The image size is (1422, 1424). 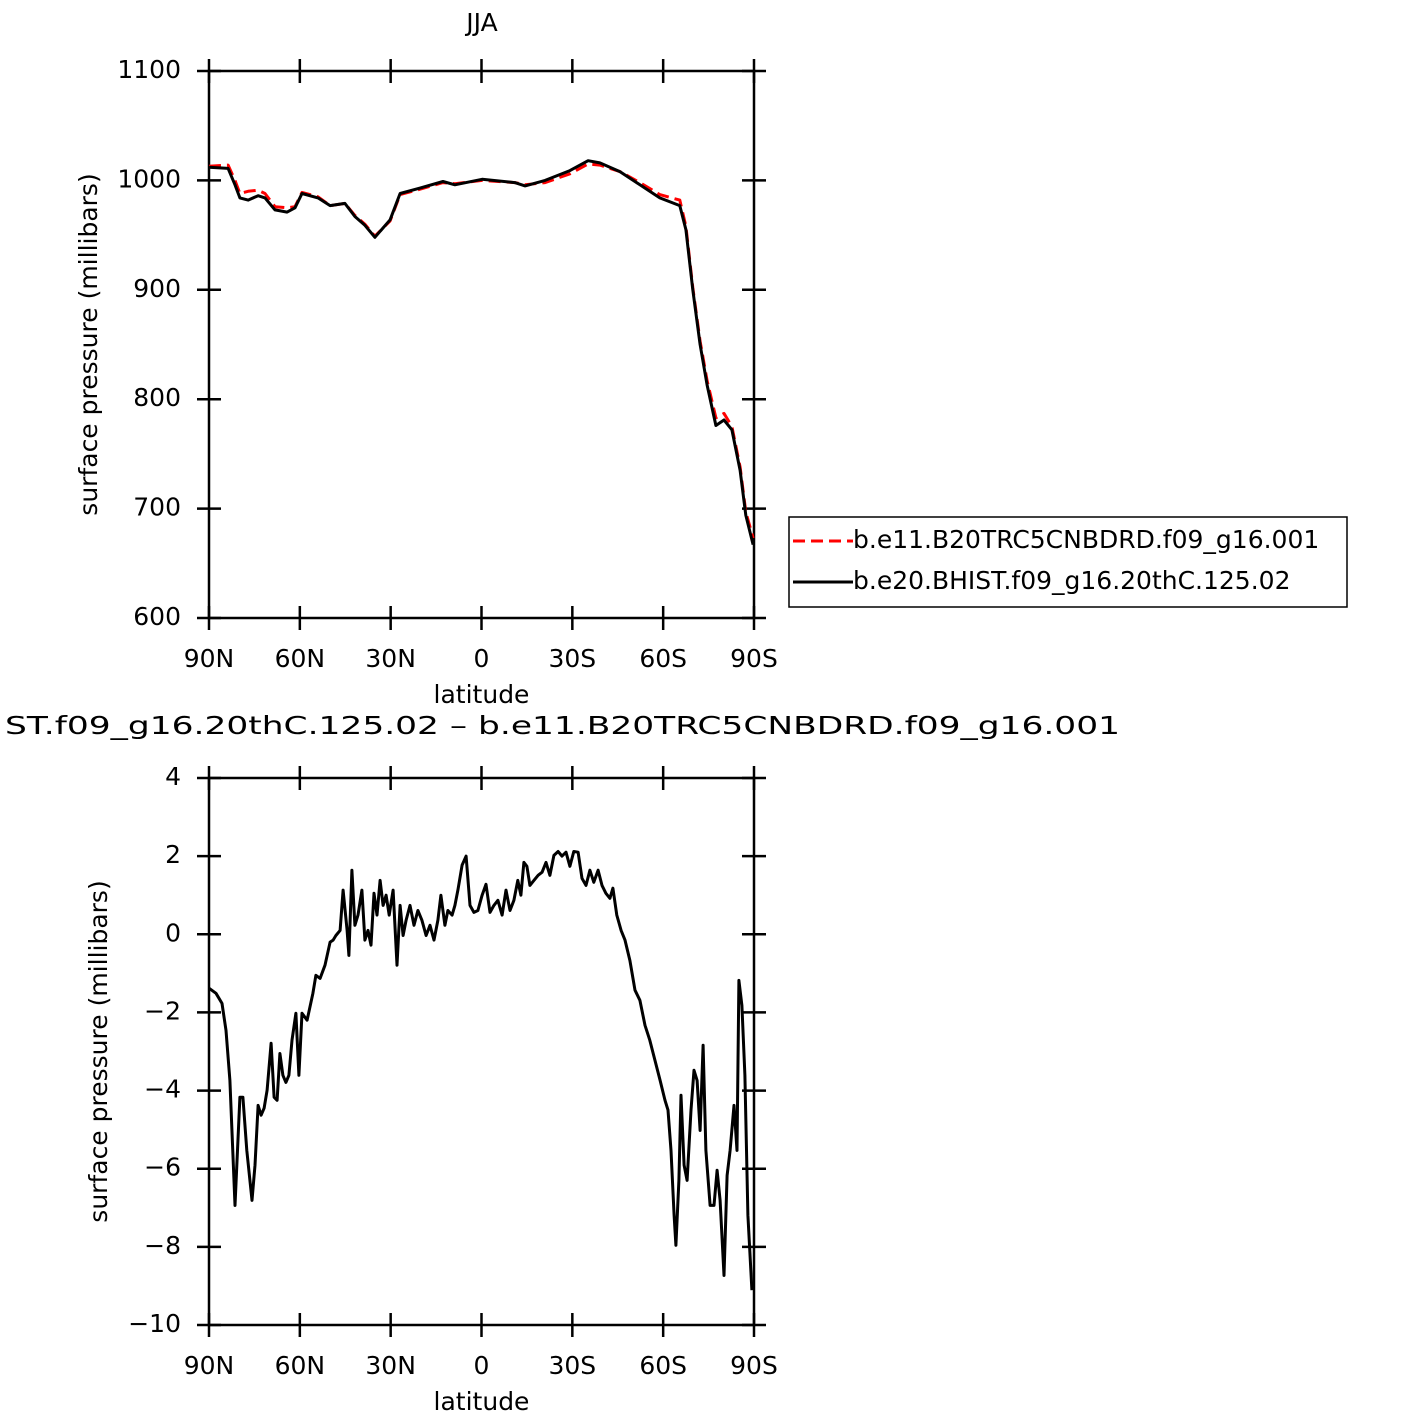 What do you see at coordinates (173, 854) in the screenshot?
I see `y-tick-label: 2` at bounding box center [173, 854].